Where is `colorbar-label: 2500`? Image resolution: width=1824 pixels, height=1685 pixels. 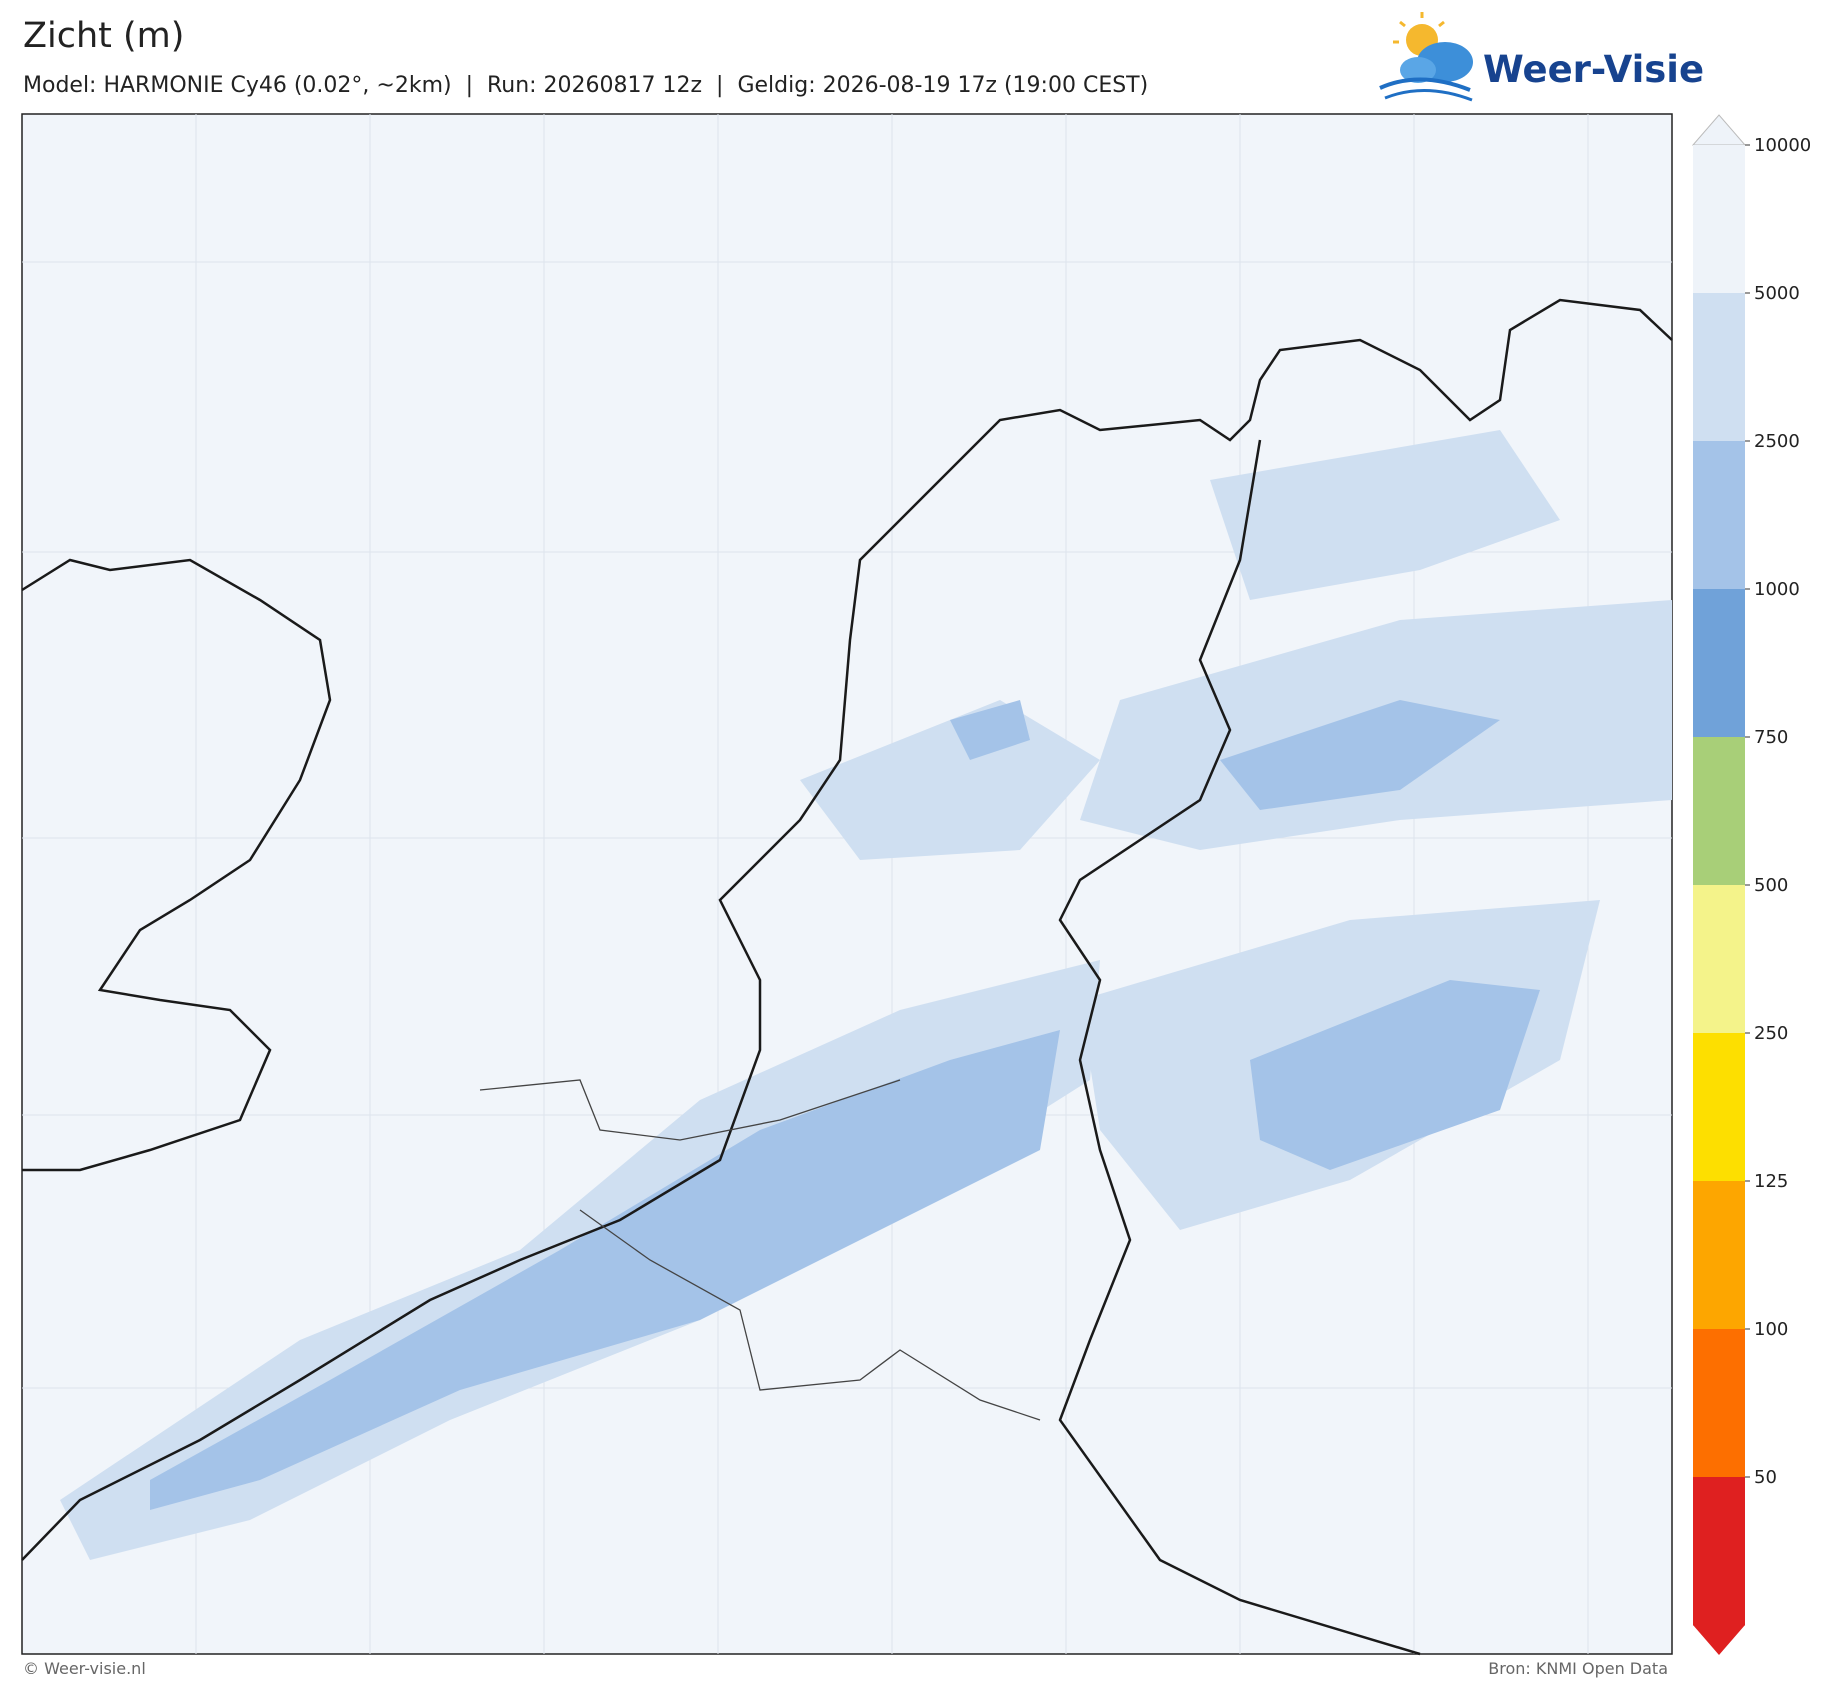 colorbar-label: 2500 is located at coordinates (1777, 441).